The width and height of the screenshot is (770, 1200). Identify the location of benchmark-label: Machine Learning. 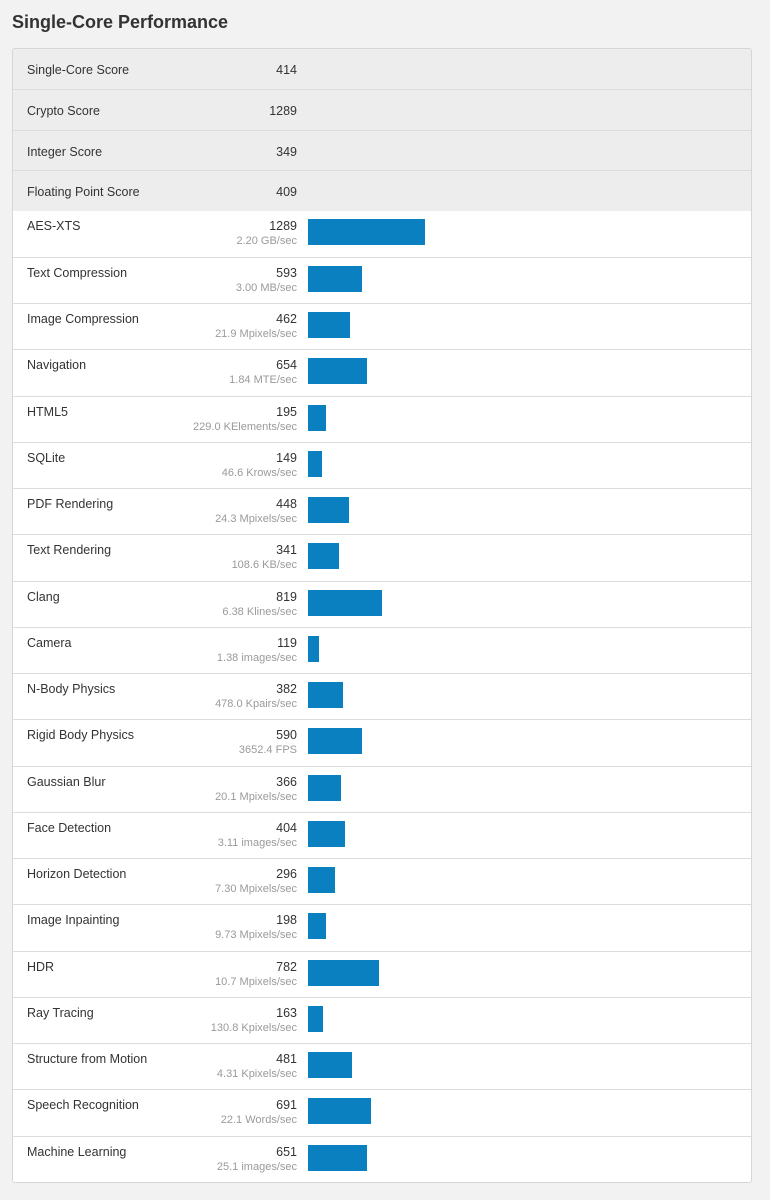
(77, 1151).